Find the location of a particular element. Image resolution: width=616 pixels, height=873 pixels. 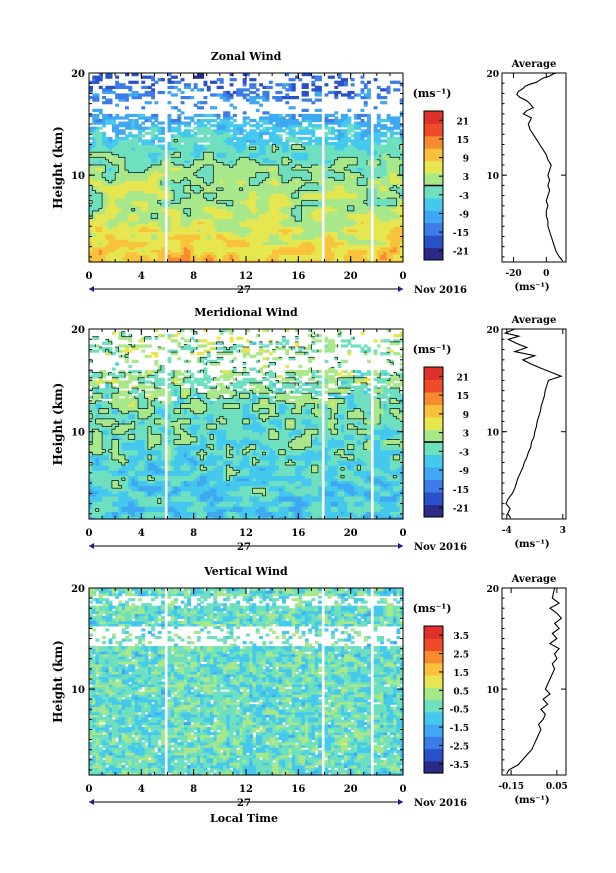

colorbar-tick-label: -21 is located at coordinates (461, 510).